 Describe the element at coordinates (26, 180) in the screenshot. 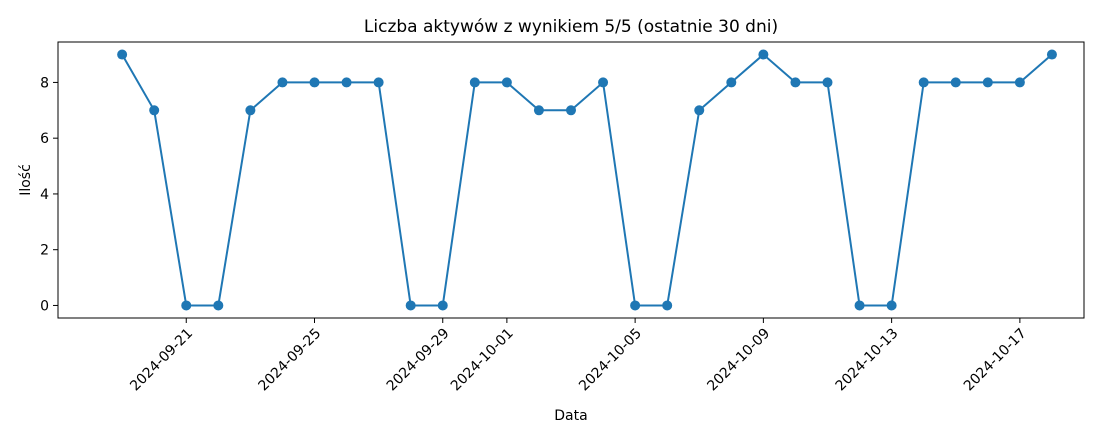

I see `y-axis-label: Ilość` at that location.